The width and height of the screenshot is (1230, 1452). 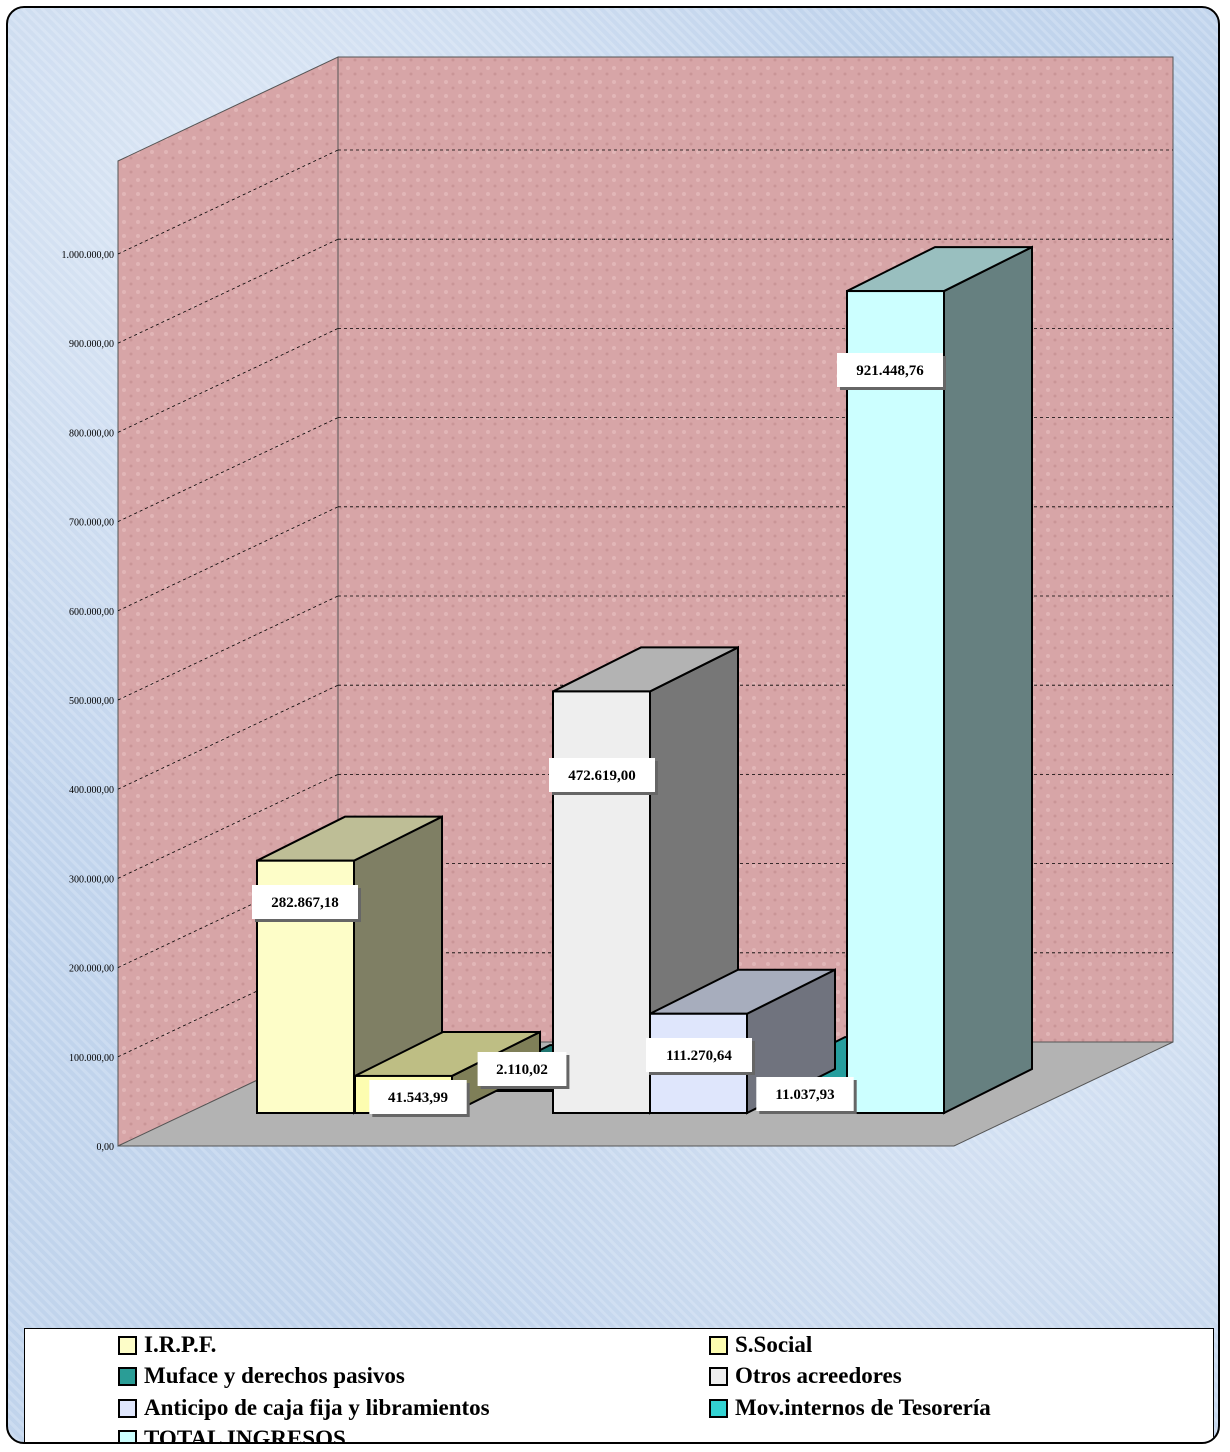 I want to click on y-tick-label: 0,00, so click(x=106, y=1147).